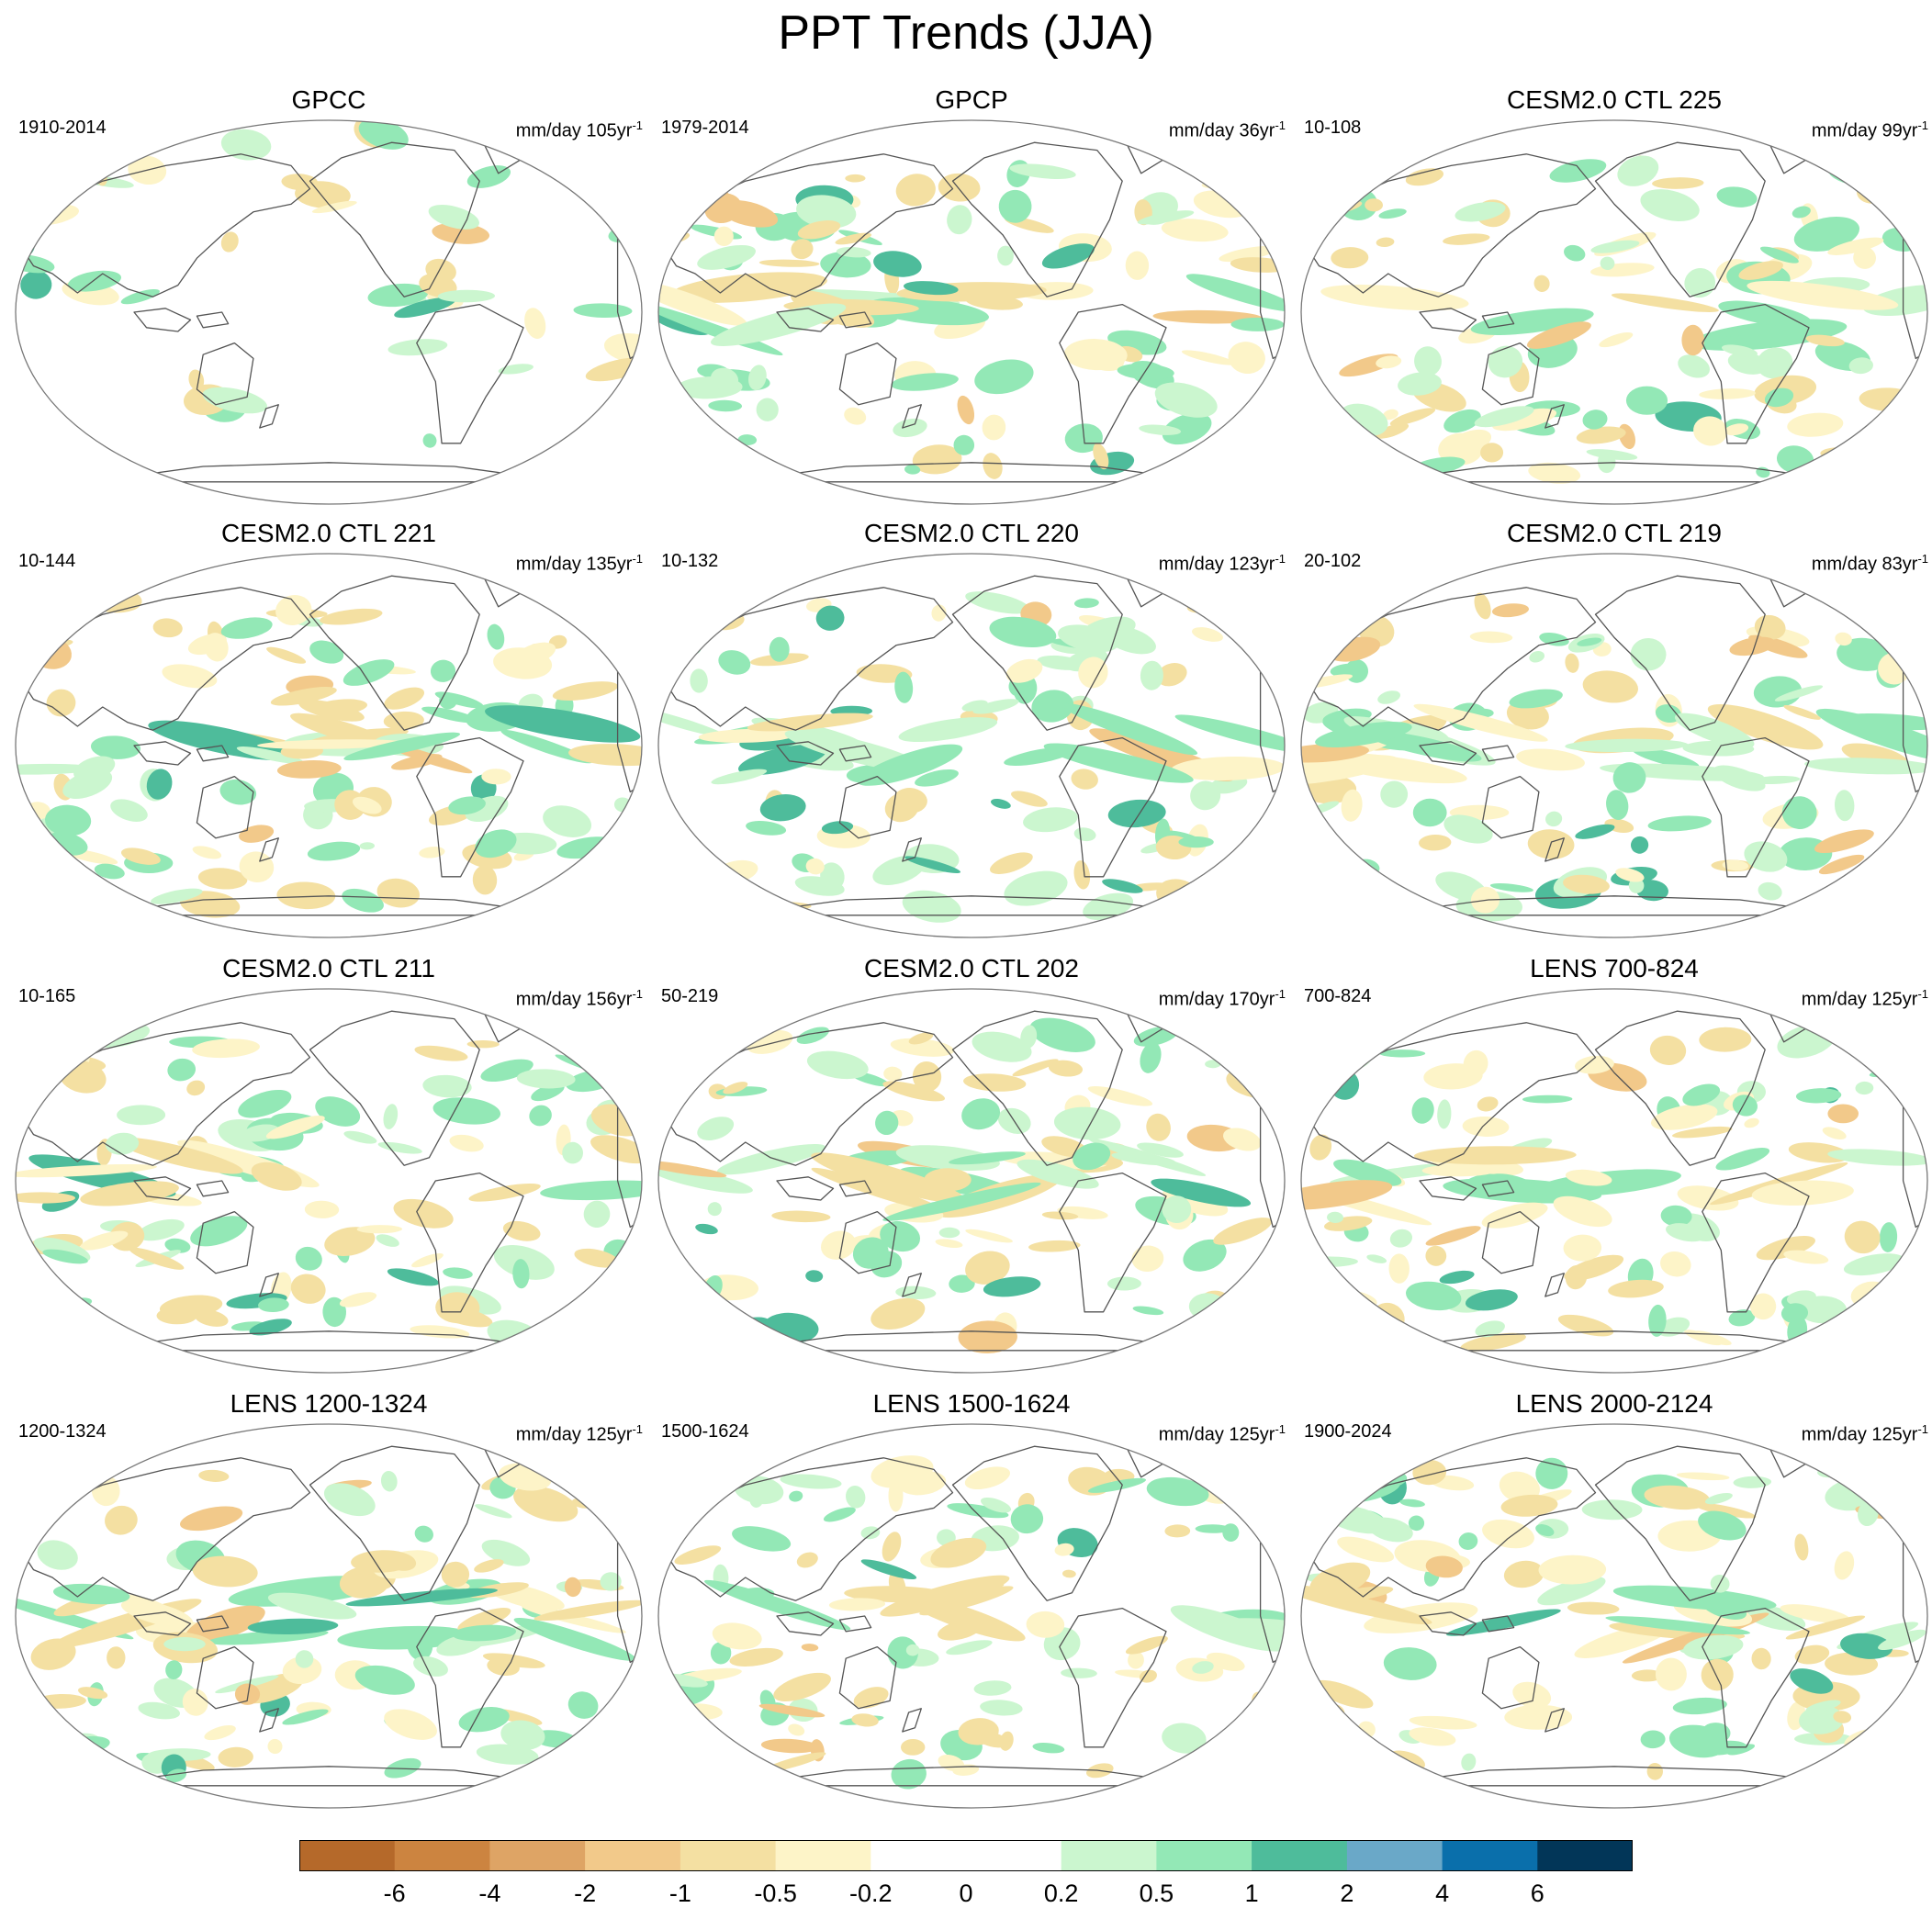 The image size is (1932, 1908). Describe the element at coordinates (1613, 1604) in the screenshot. I see `map-panel: LENS 2000-2124 1900-2024 mm/day 125yr-1` at that location.